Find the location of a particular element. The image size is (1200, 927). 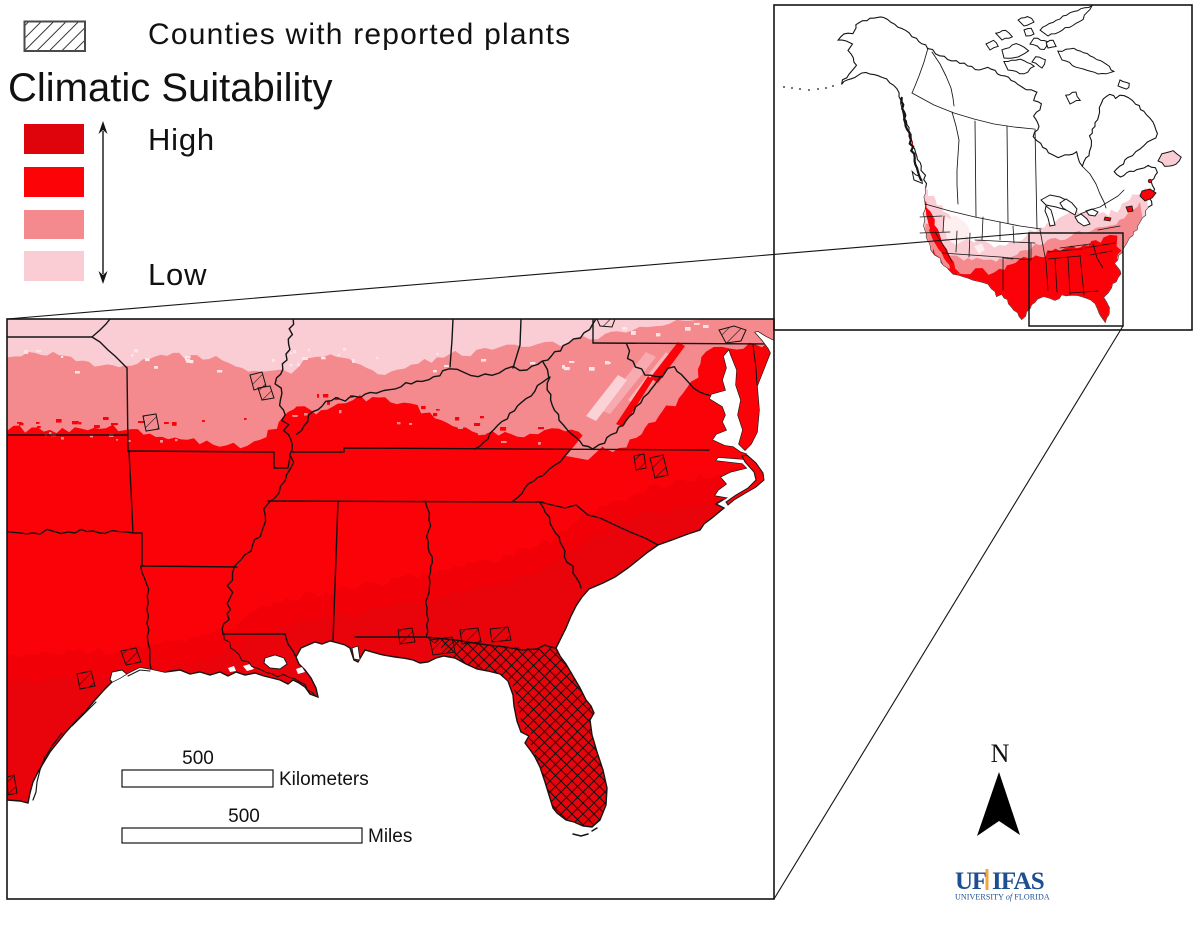

svg-text: High is located at coordinates (181, 139).